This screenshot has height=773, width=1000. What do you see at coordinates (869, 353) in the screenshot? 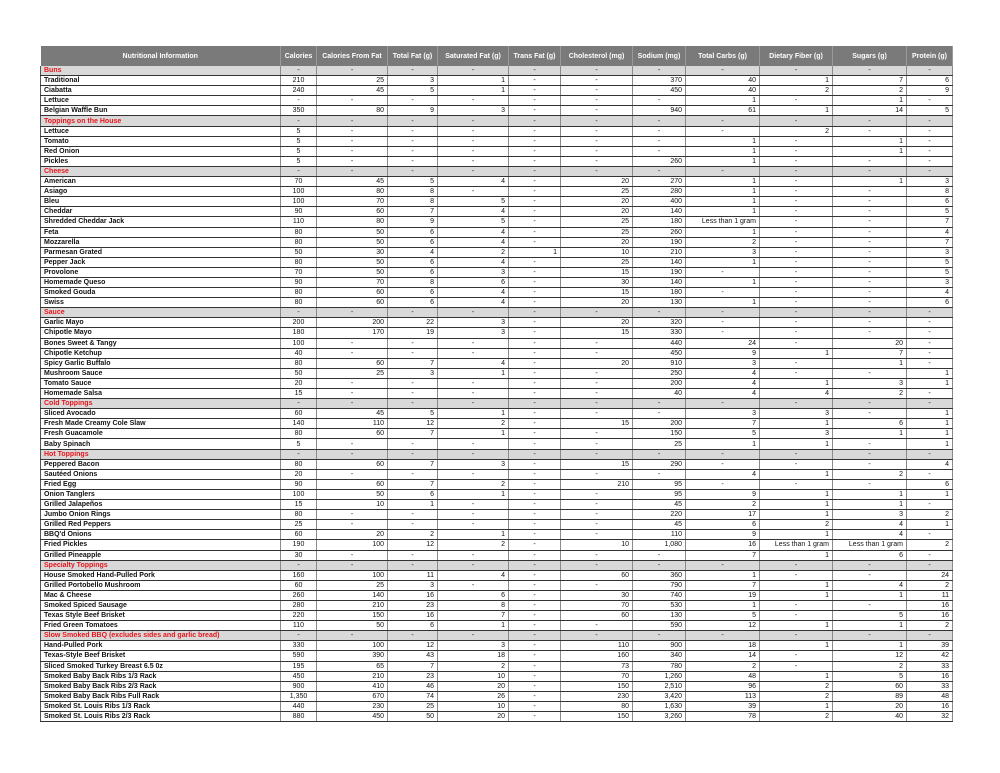
I see `cell-sugars: 7` at bounding box center [869, 353].